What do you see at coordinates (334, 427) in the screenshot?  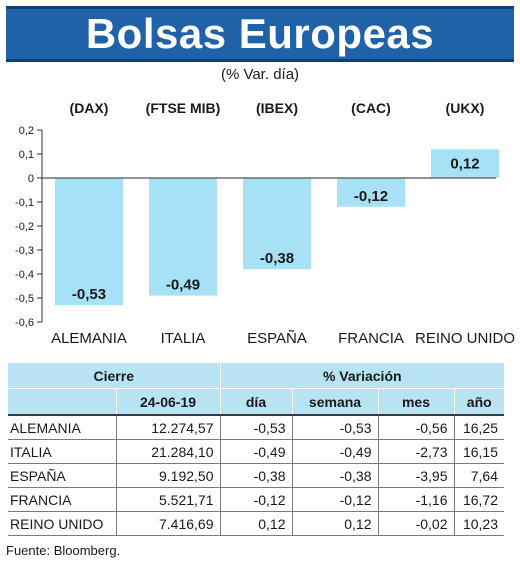 I see `cell-semana: -0,53` at bounding box center [334, 427].